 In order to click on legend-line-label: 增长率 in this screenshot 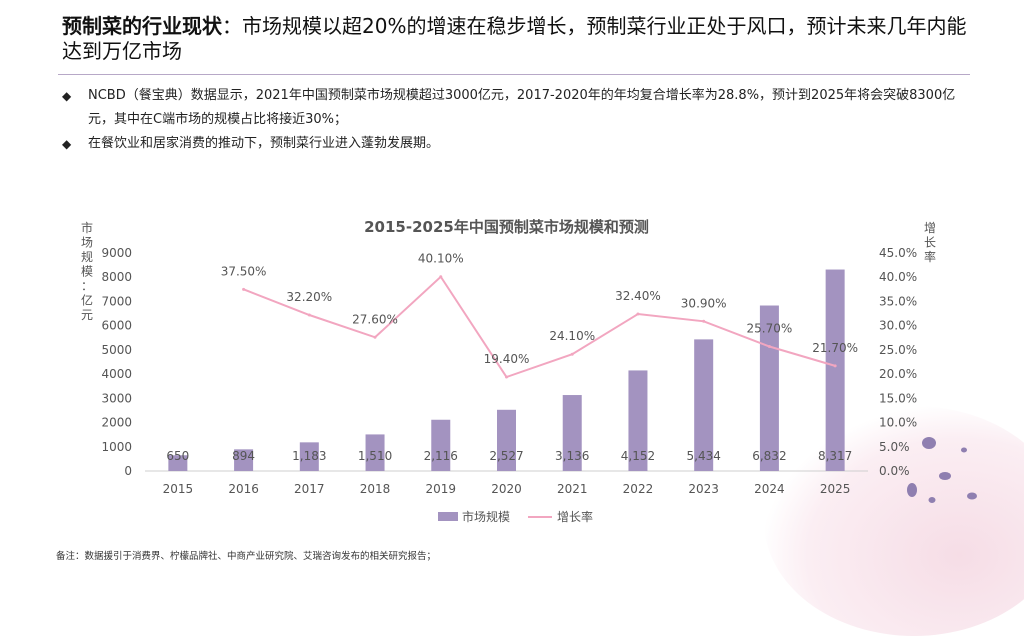, I will do `click(575, 516)`.